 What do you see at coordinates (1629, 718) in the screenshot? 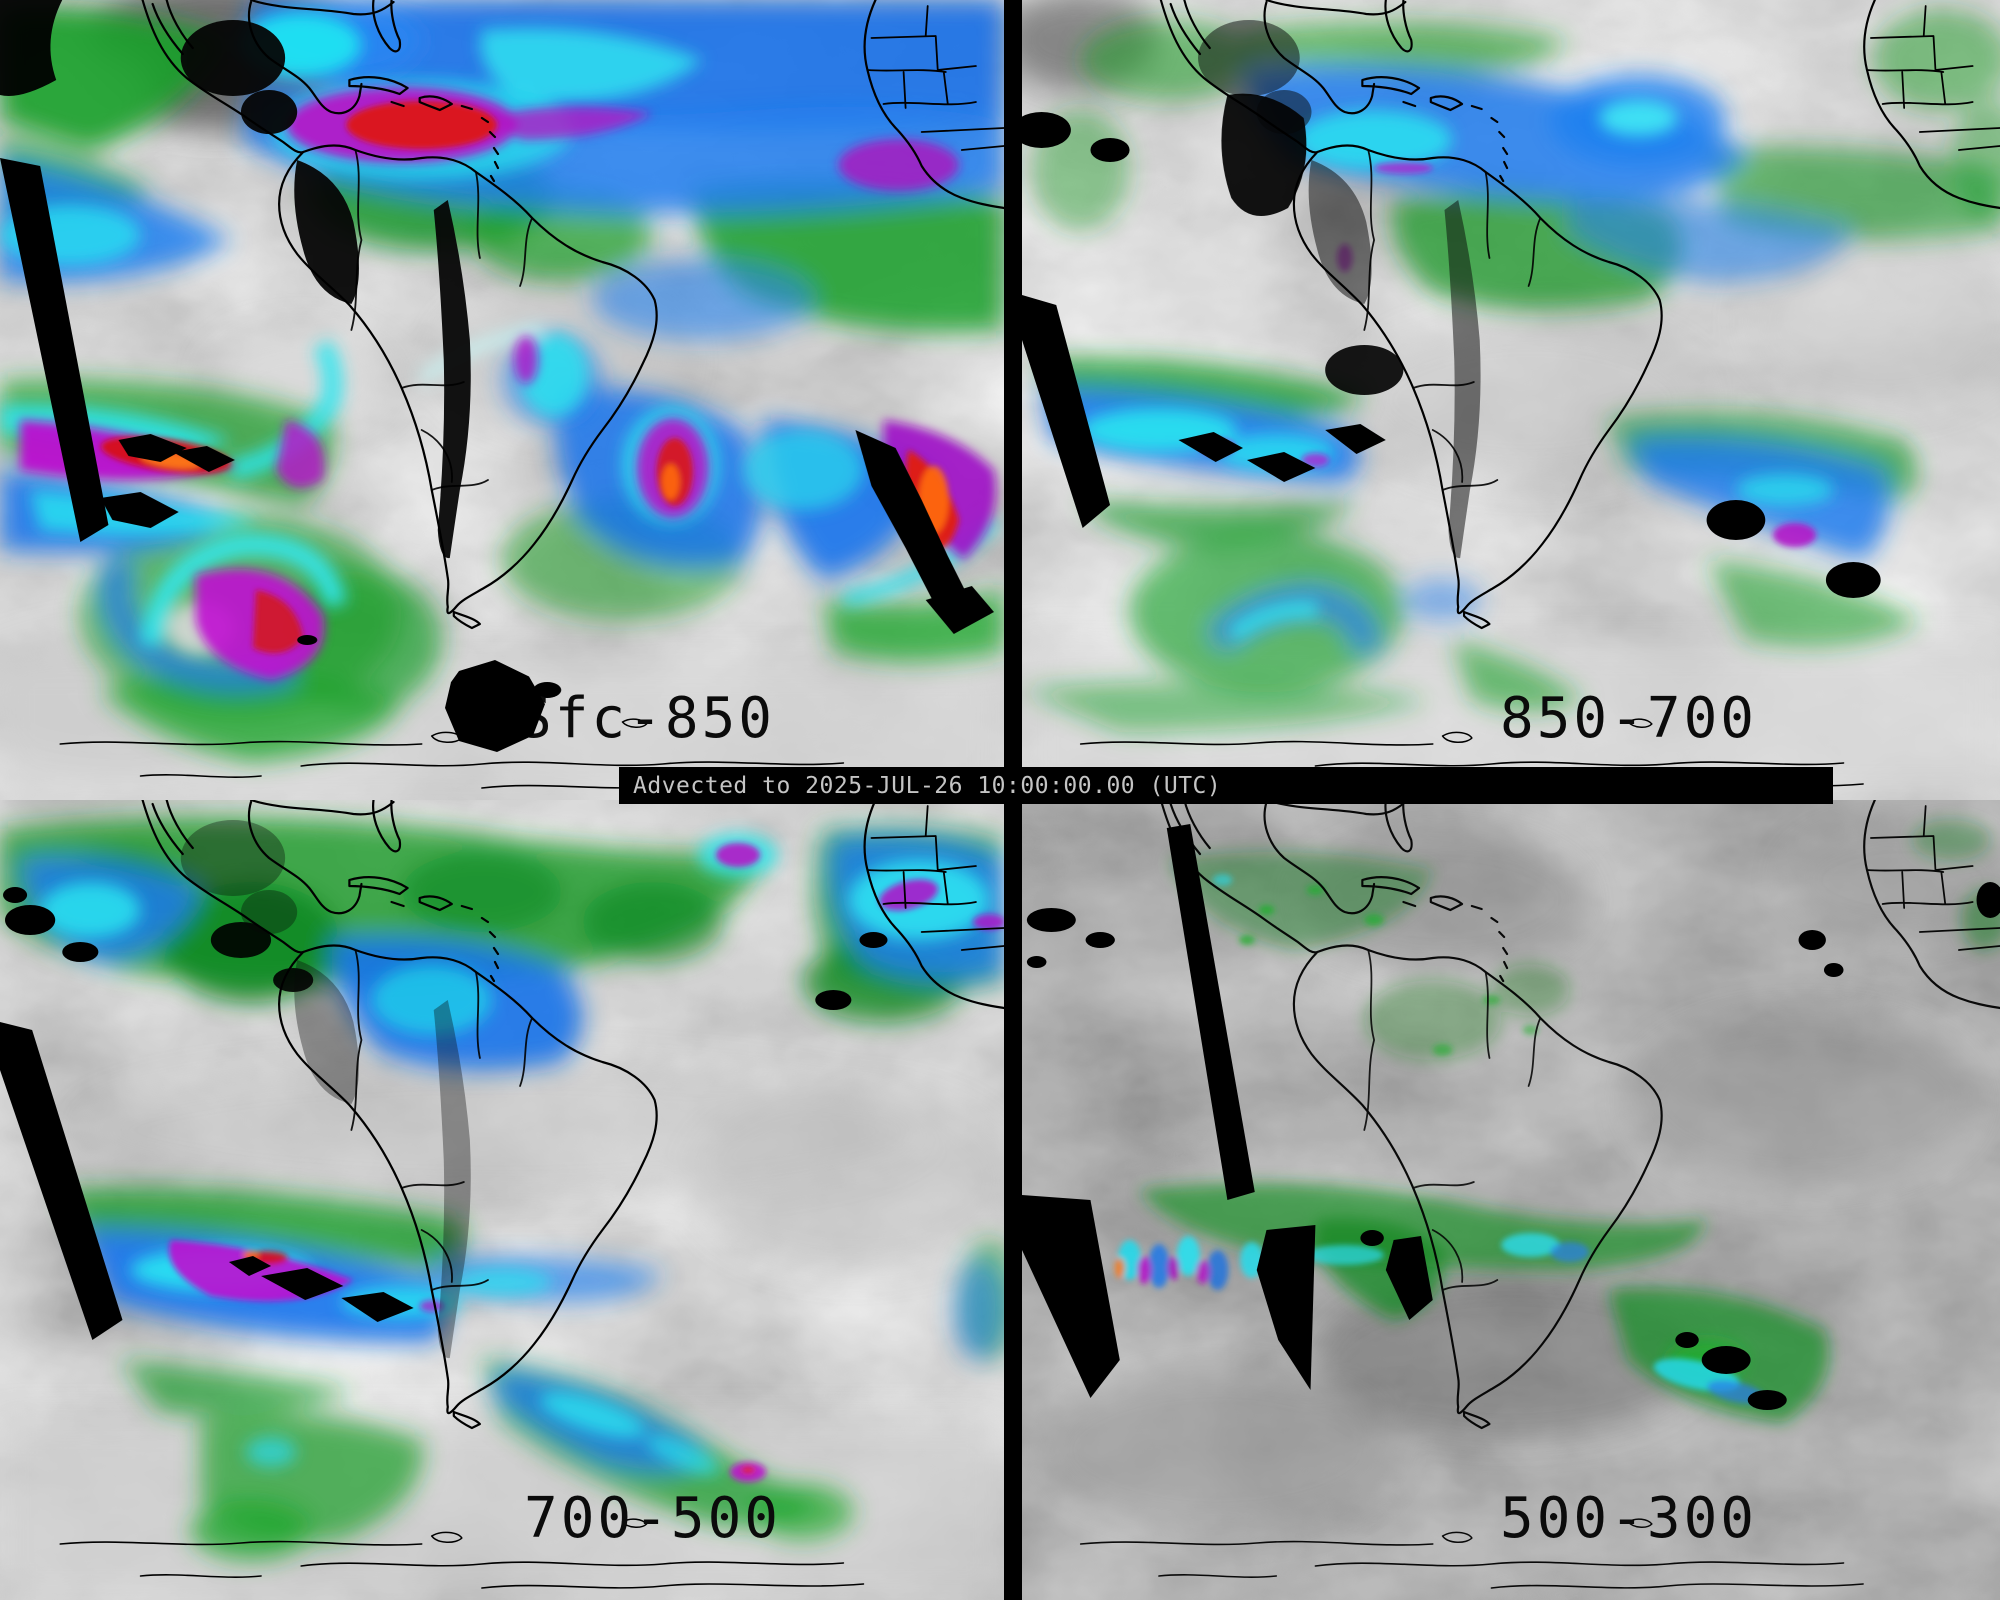
I see `panel-label-850-700: 850-700` at bounding box center [1629, 718].